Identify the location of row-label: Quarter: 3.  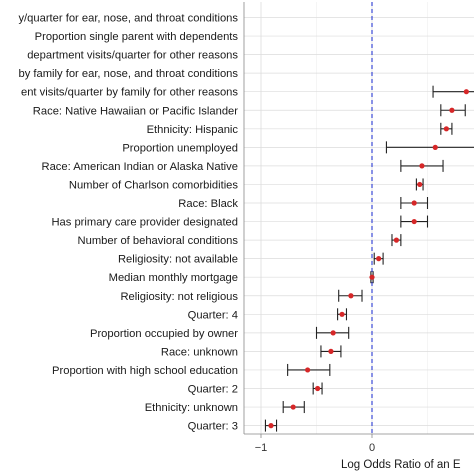
(213, 427).